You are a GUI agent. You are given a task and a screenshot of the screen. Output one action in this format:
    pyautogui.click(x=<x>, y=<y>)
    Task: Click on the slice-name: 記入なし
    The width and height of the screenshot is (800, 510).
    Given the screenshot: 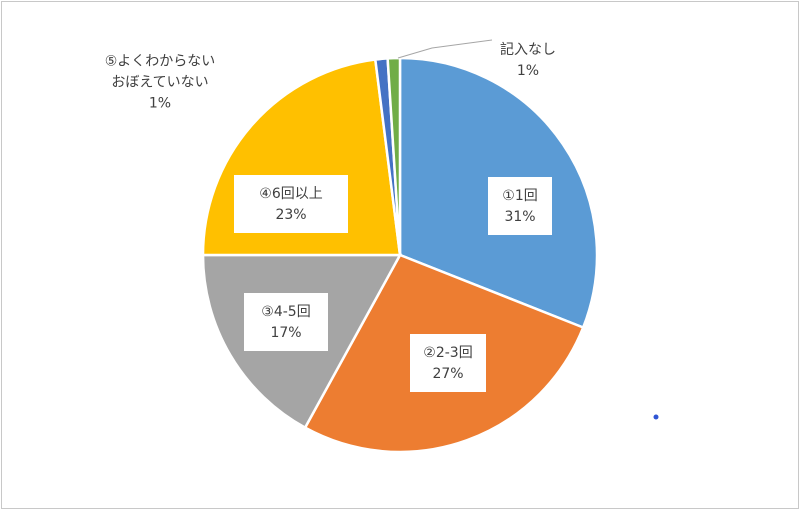 What is the action you would take?
    pyautogui.click(x=528, y=49)
    